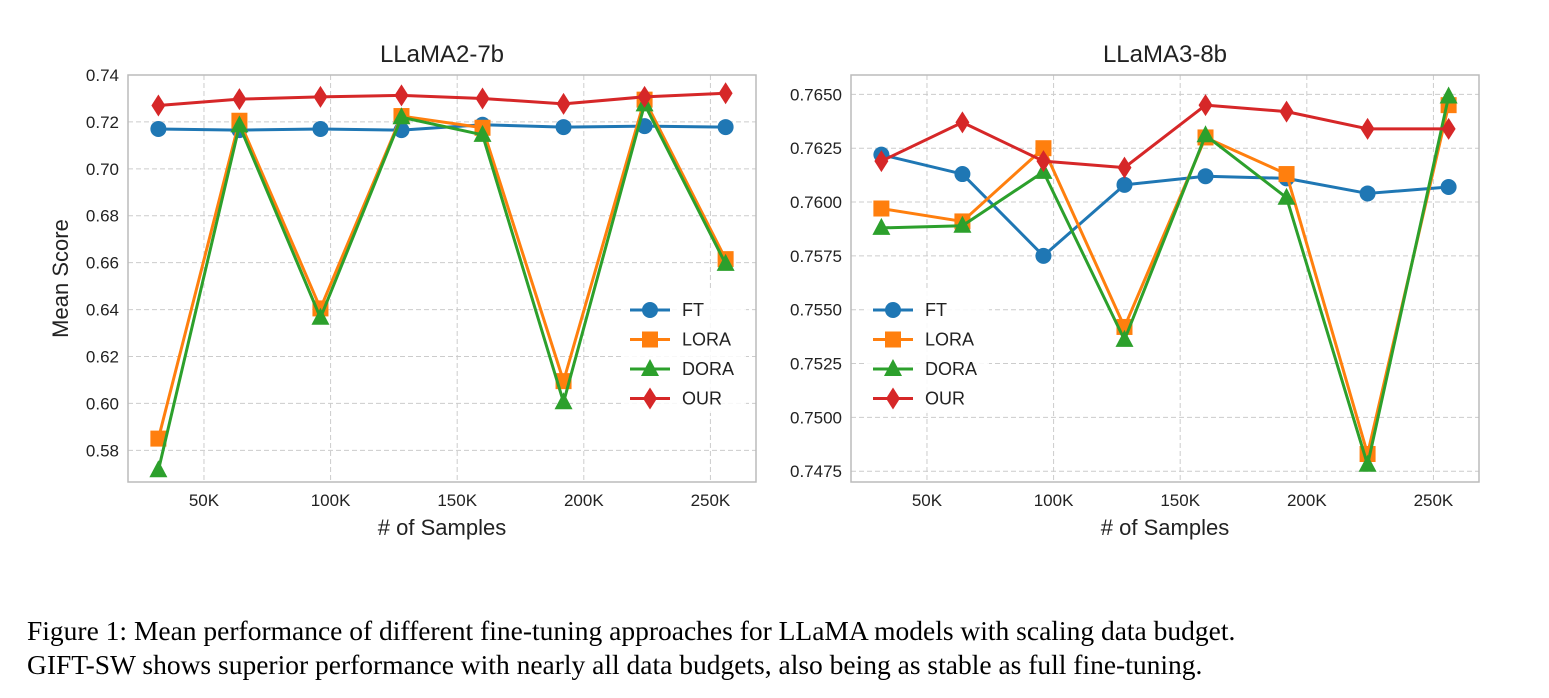  Describe the element at coordinates (708, 369) in the screenshot. I see `legend-label: DORA` at that location.